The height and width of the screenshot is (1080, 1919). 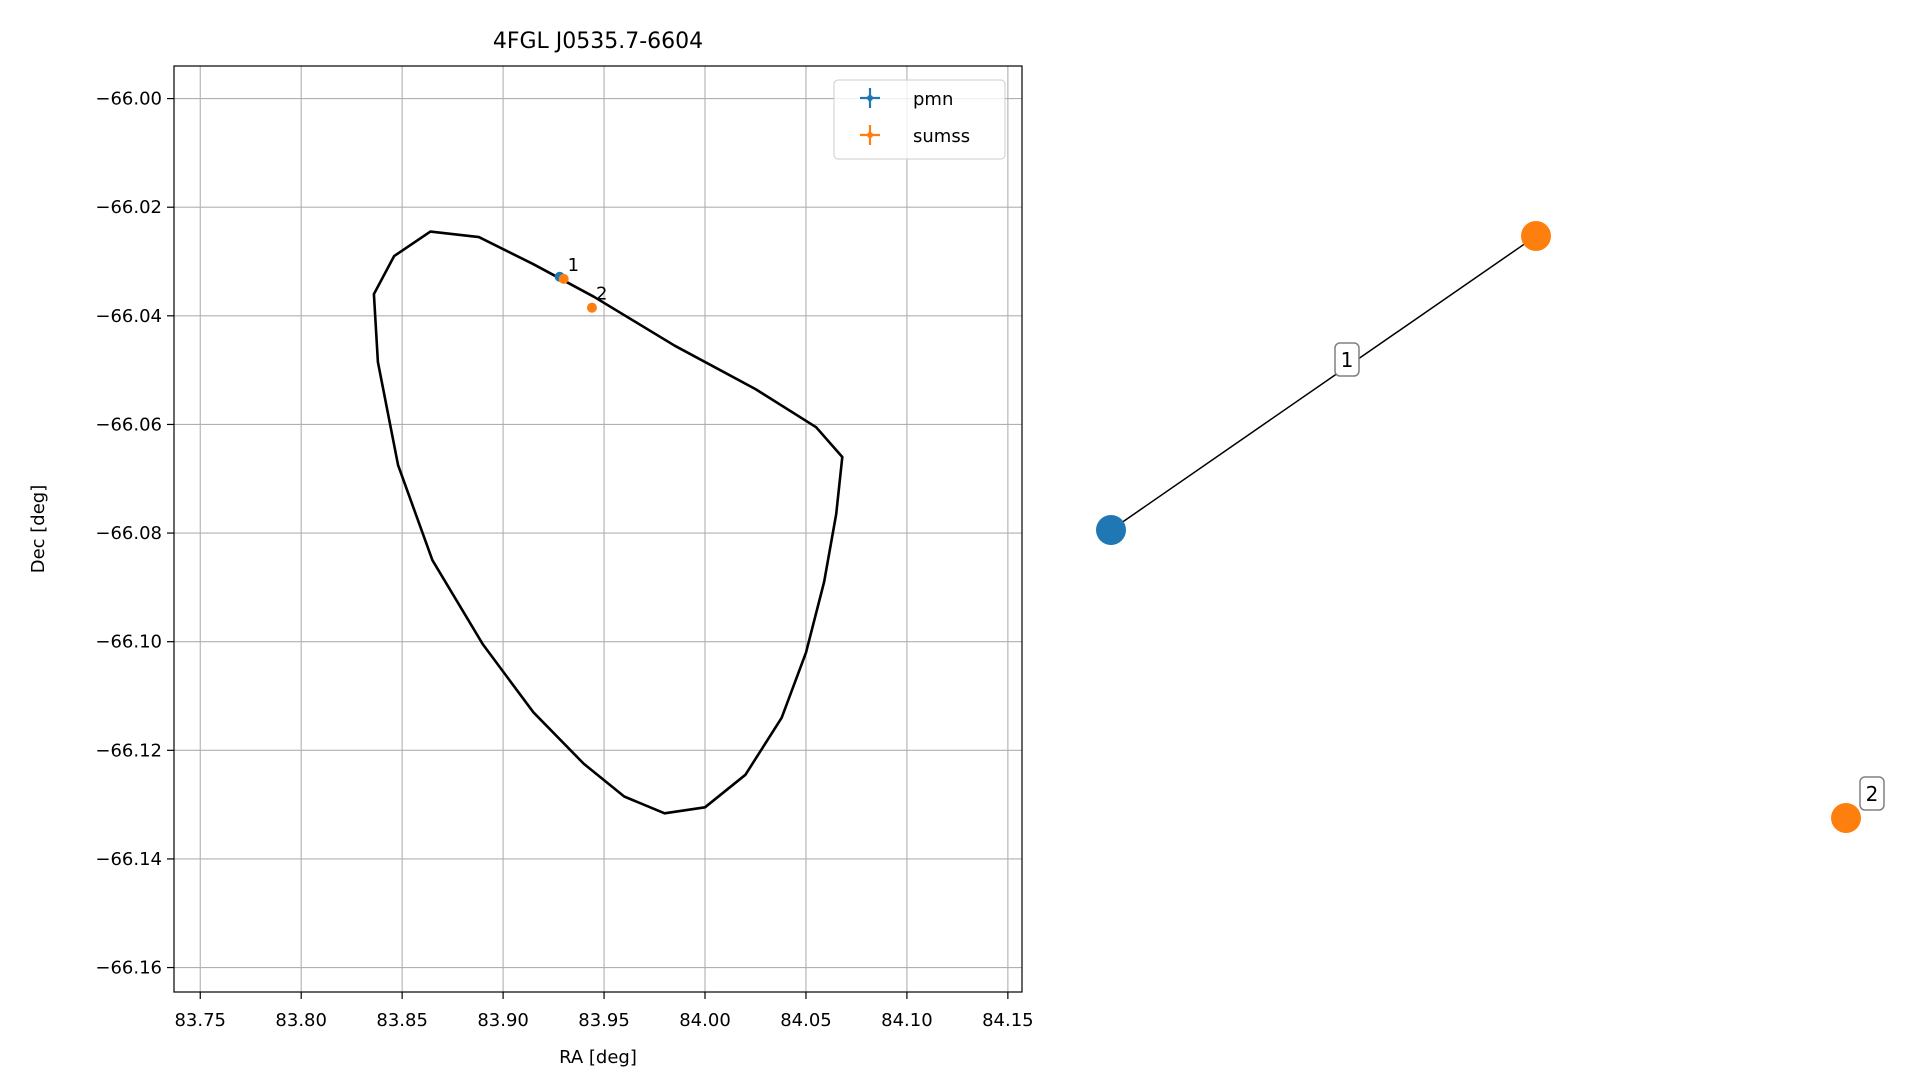 What do you see at coordinates (601, 294) in the screenshot?
I see `point-label: 2` at bounding box center [601, 294].